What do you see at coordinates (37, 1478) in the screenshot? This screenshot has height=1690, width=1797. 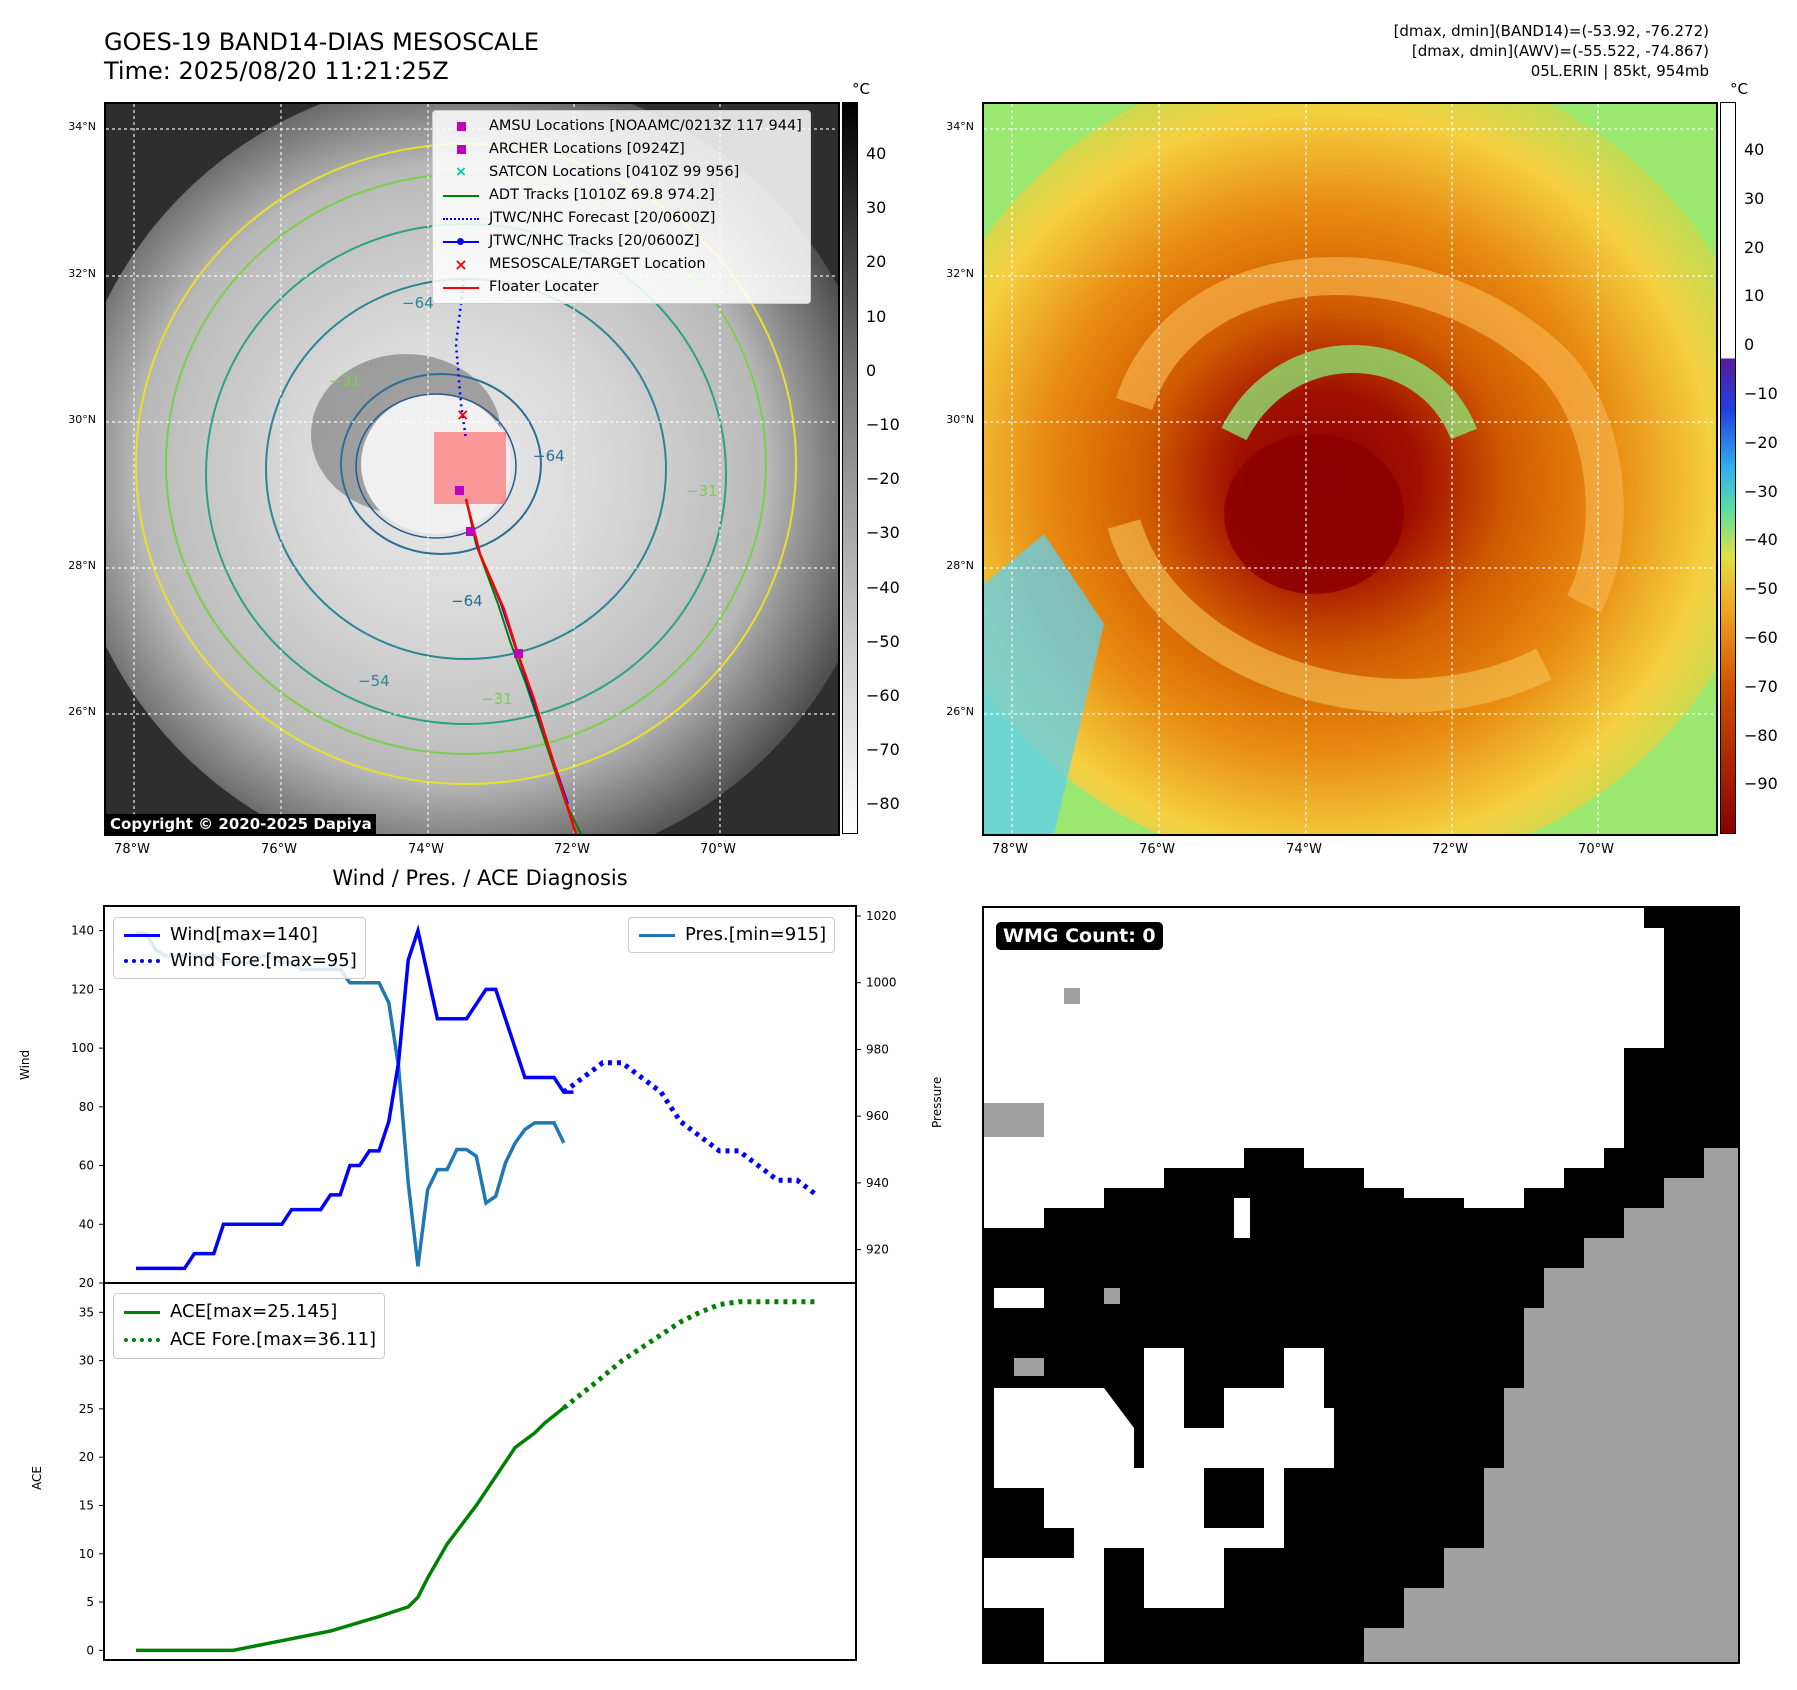 I see `ace-ylabel: ACE` at bounding box center [37, 1478].